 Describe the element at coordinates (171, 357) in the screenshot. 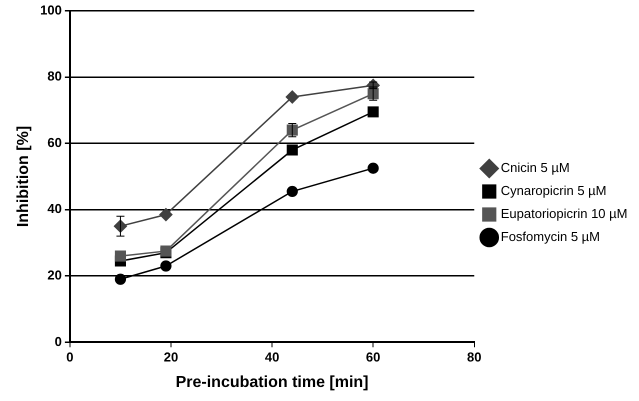

I see `x-tick-label: 20` at that location.